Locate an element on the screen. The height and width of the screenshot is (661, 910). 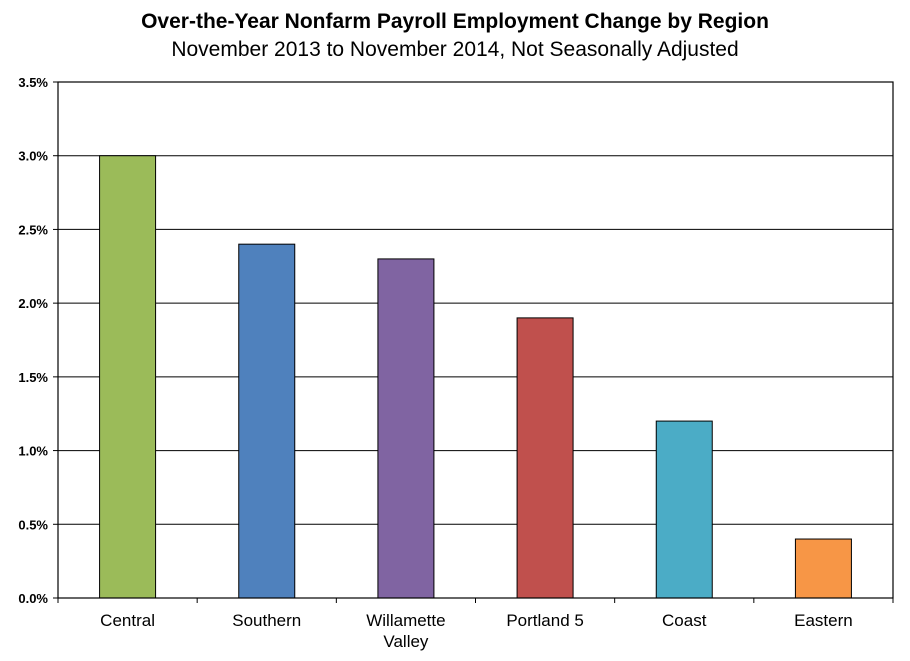
y-tick-label: 0.5% is located at coordinates (33, 524).